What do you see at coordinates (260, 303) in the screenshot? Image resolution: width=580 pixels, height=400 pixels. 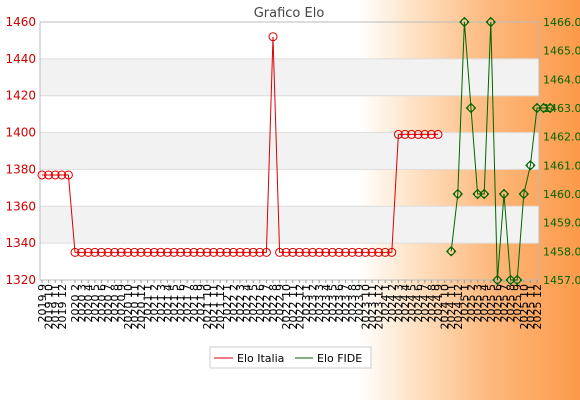 I see `x-tick-label: 2022 6` at bounding box center [260, 303].